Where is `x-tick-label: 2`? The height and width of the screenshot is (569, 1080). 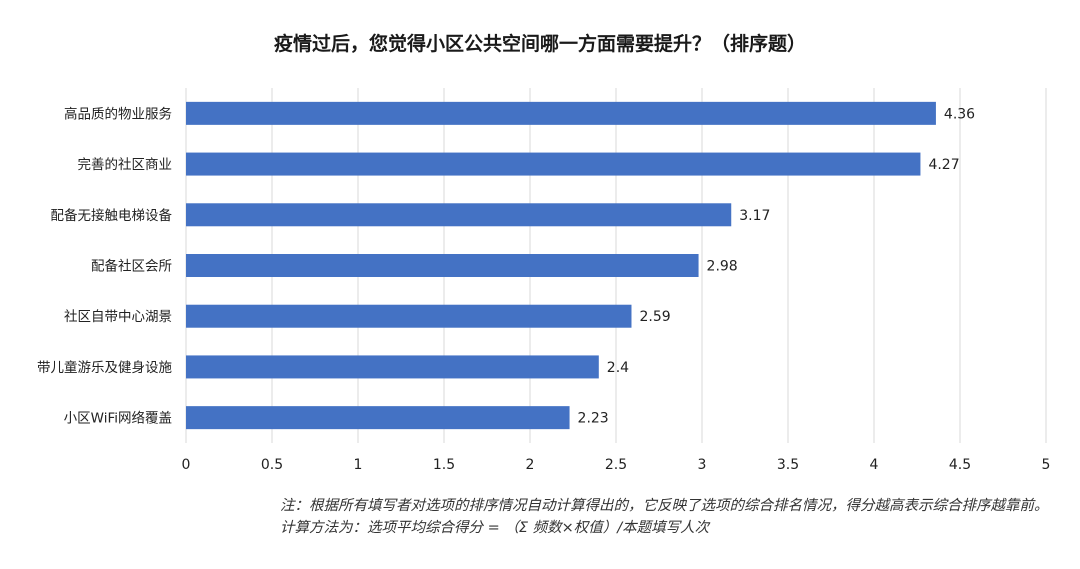
x-tick-label: 2 is located at coordinates (530, 465).